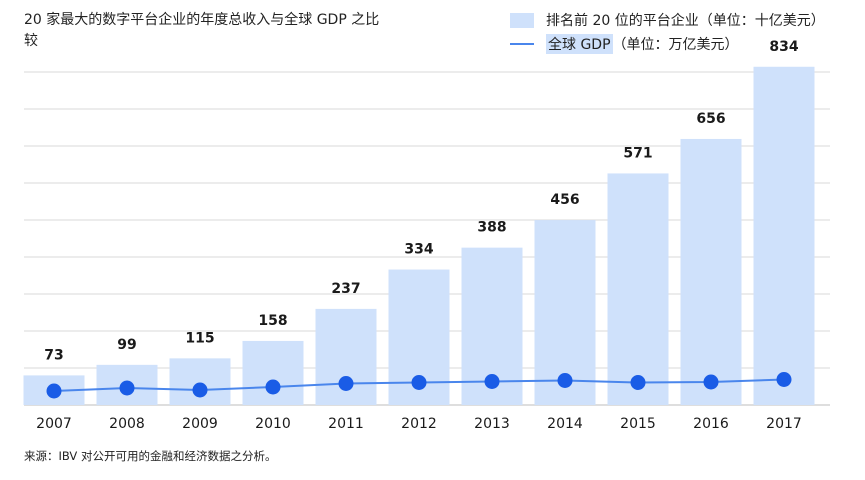  Describe the element at coordinates (54, 424) in the screenshot. I see `x-tick-label: 2007` at that location.